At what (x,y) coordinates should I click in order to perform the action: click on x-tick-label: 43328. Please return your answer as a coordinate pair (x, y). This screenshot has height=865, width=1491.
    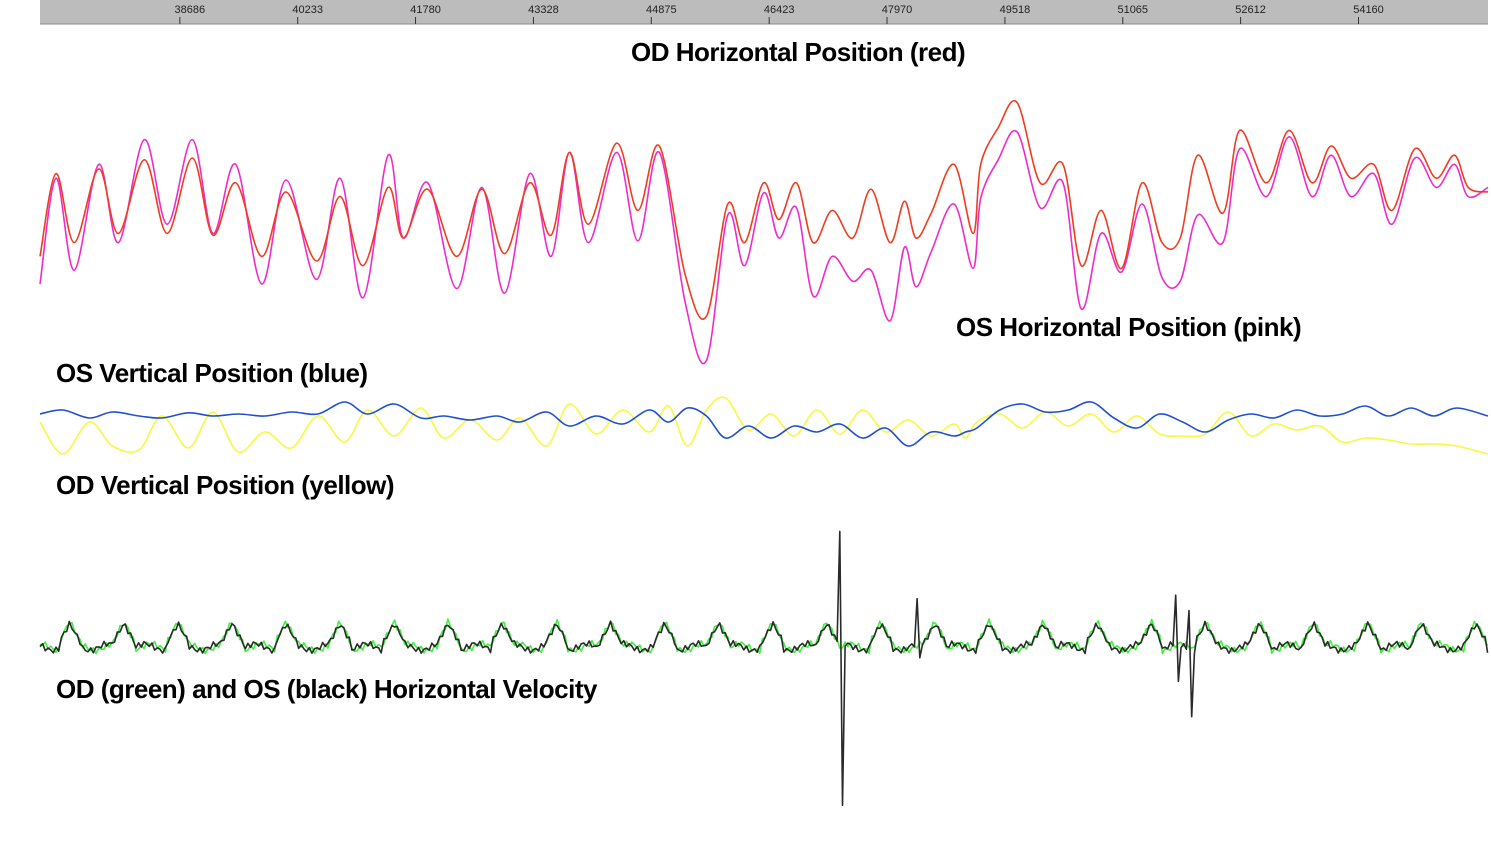
    Looking at the image, I should click on (543, 10).